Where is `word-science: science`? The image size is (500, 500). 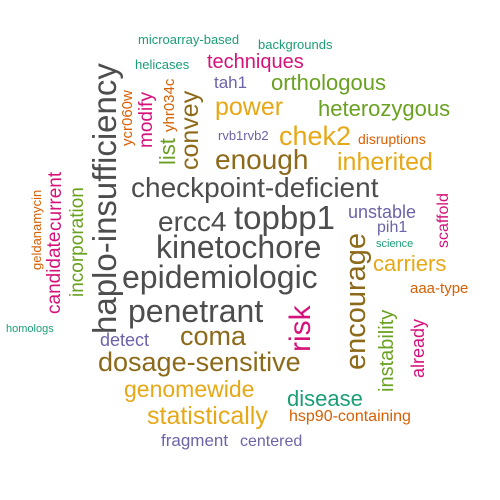 word-science: science is located at coordinates (395, 244).